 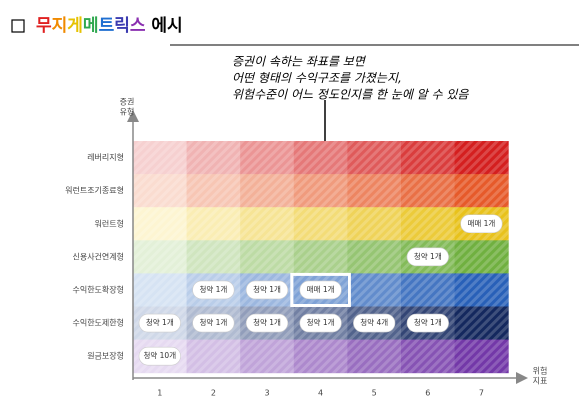 What do you see at coordinates (109, 26) in the screenshot?
I see `title: 무지게메트릭스 에시` at bounding box center [109, 26].